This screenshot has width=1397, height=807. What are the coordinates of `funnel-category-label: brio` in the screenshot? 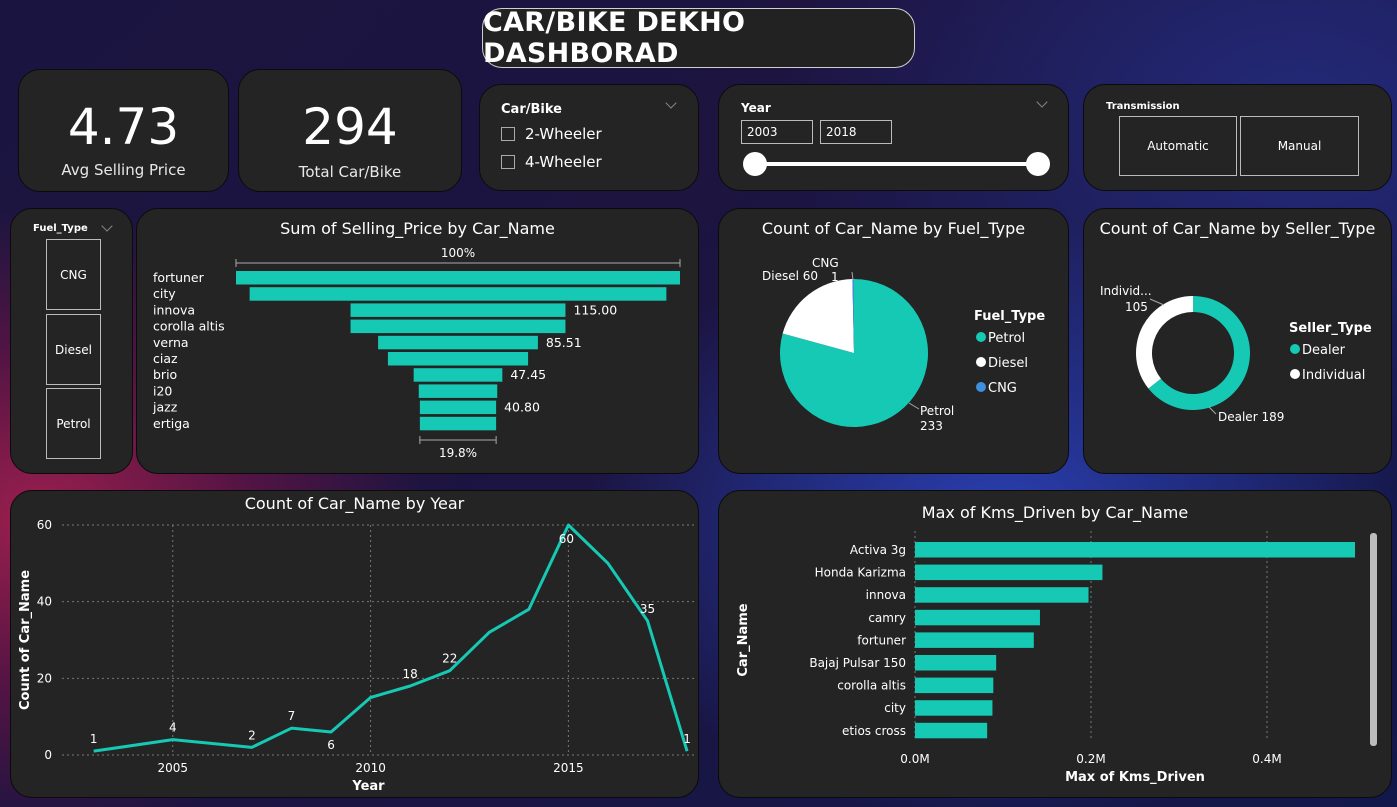 It's located at (165, 374).